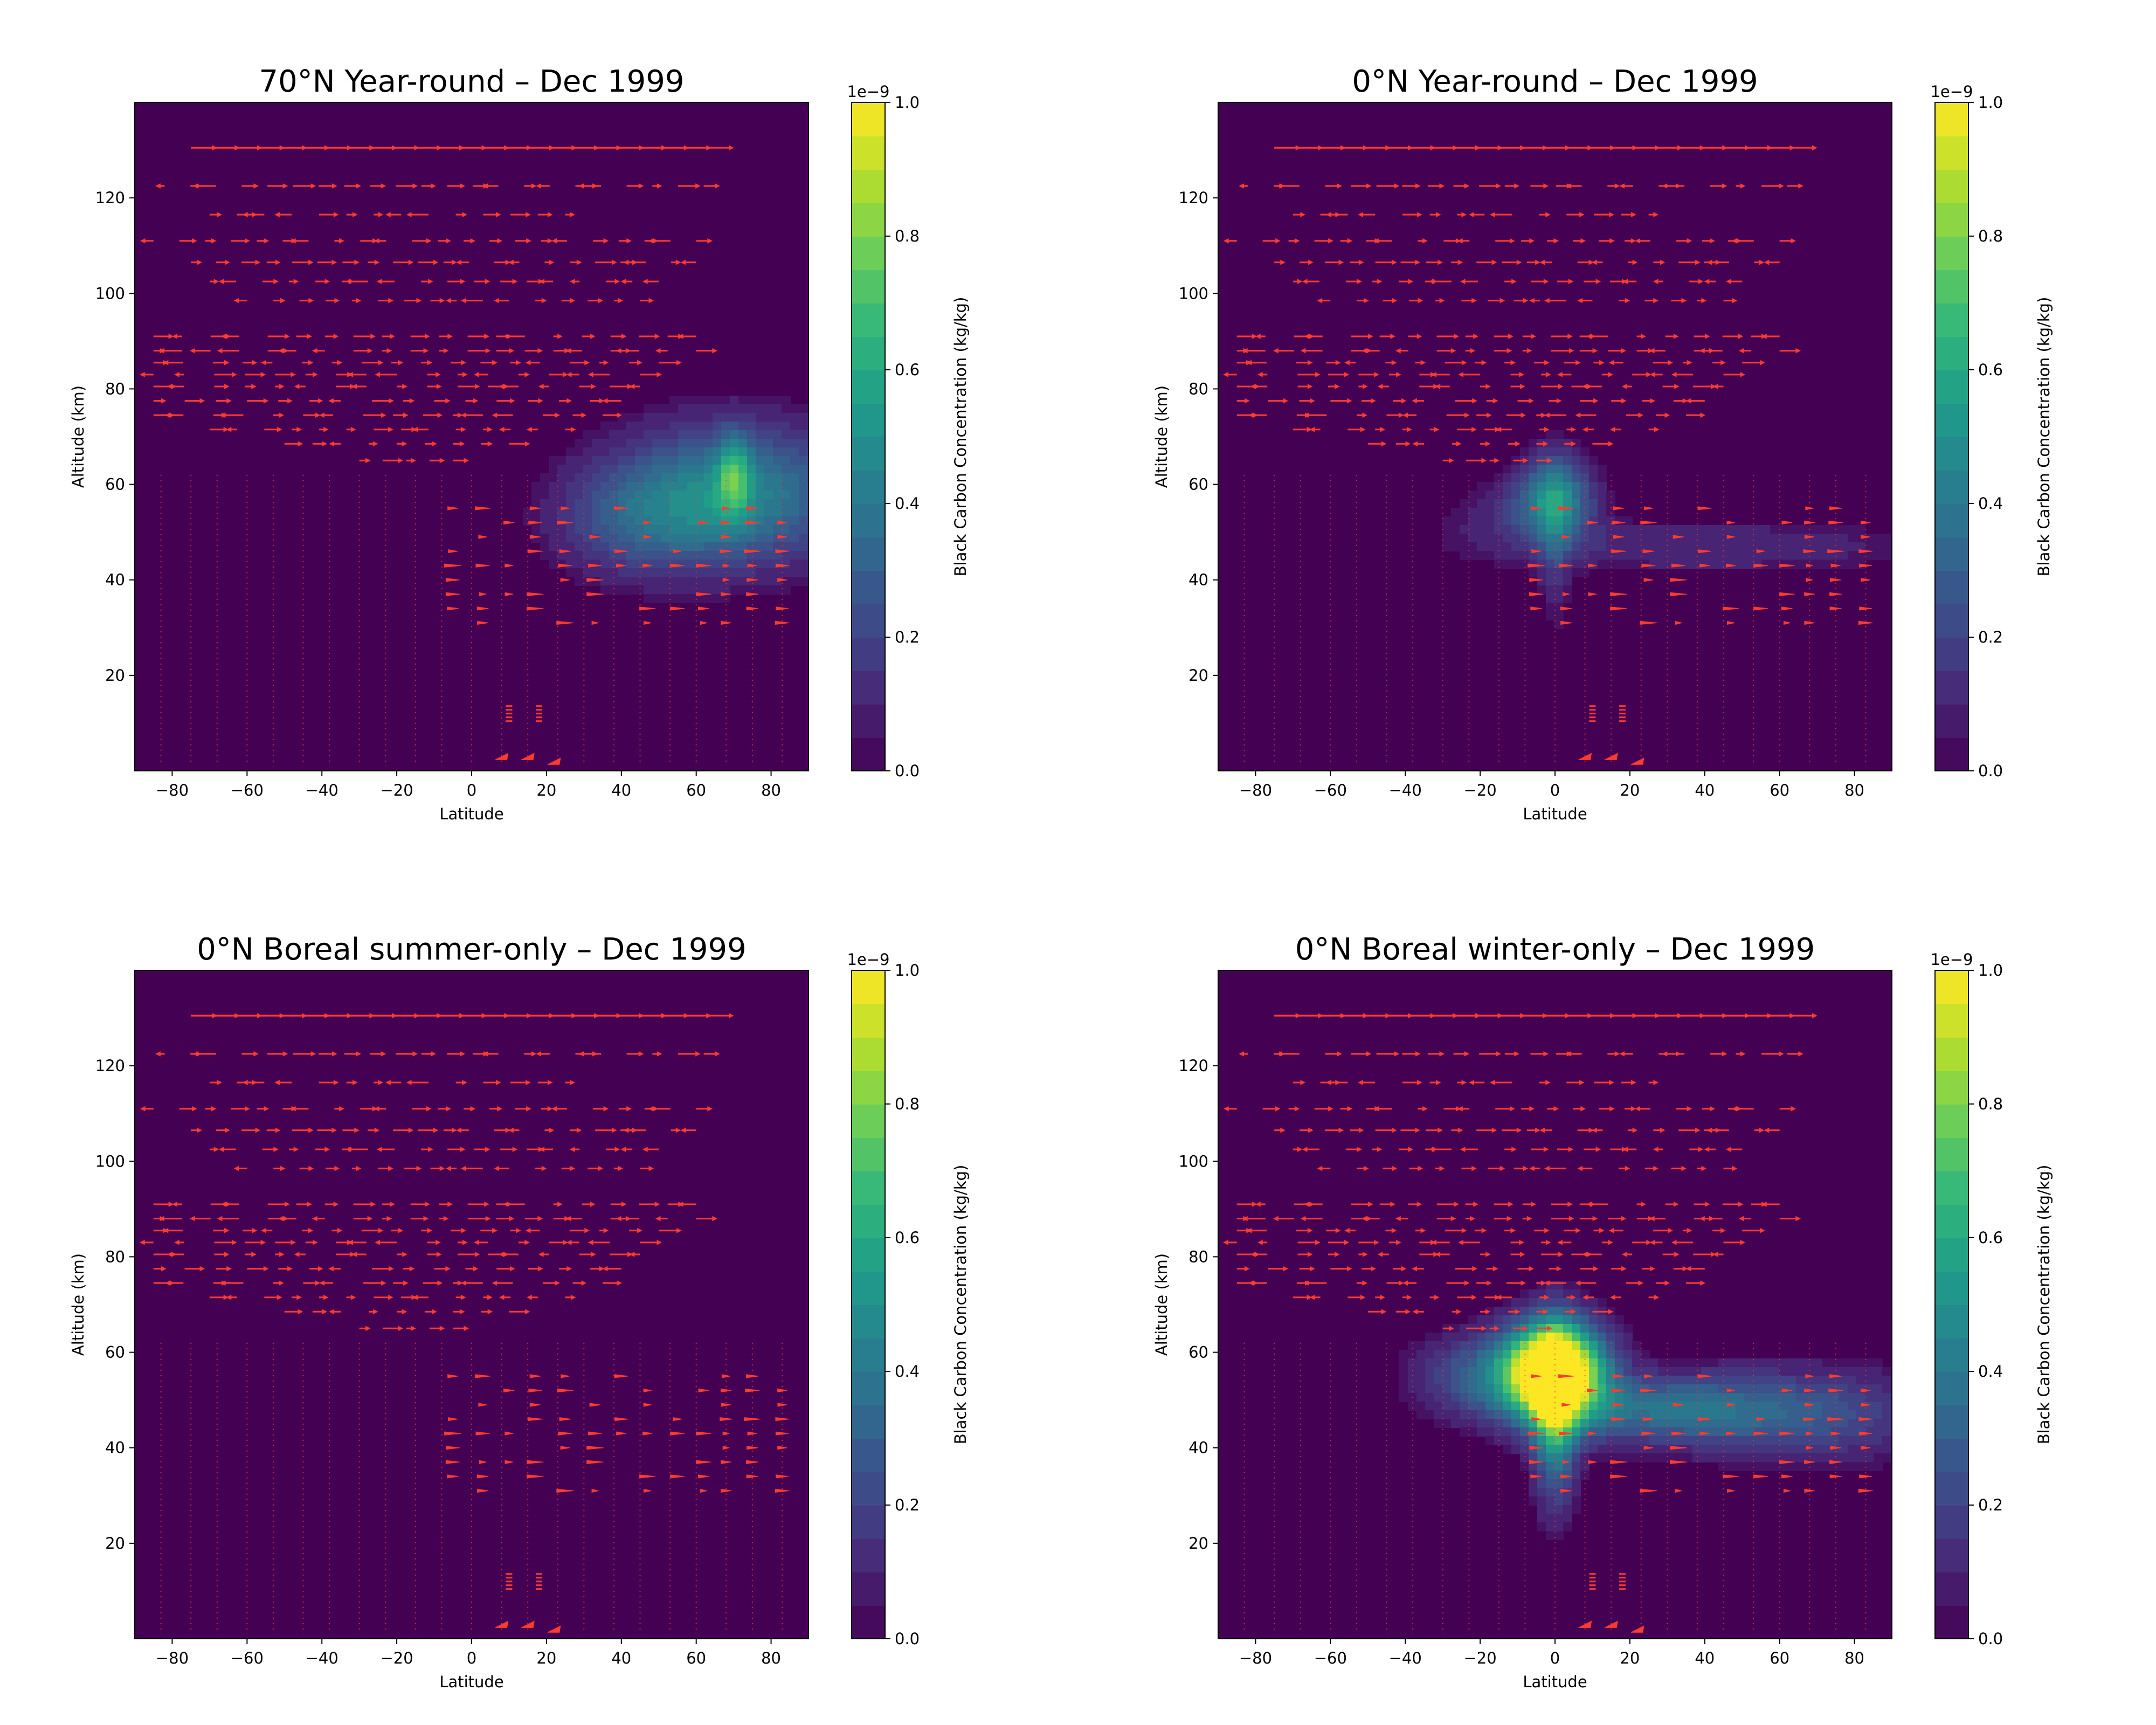 This screenshot has width=2156, height=1725. Describe the element at coordinates (907, 970) in the screenshot. I see `colorbar-tick-label: 1.0` at that location.